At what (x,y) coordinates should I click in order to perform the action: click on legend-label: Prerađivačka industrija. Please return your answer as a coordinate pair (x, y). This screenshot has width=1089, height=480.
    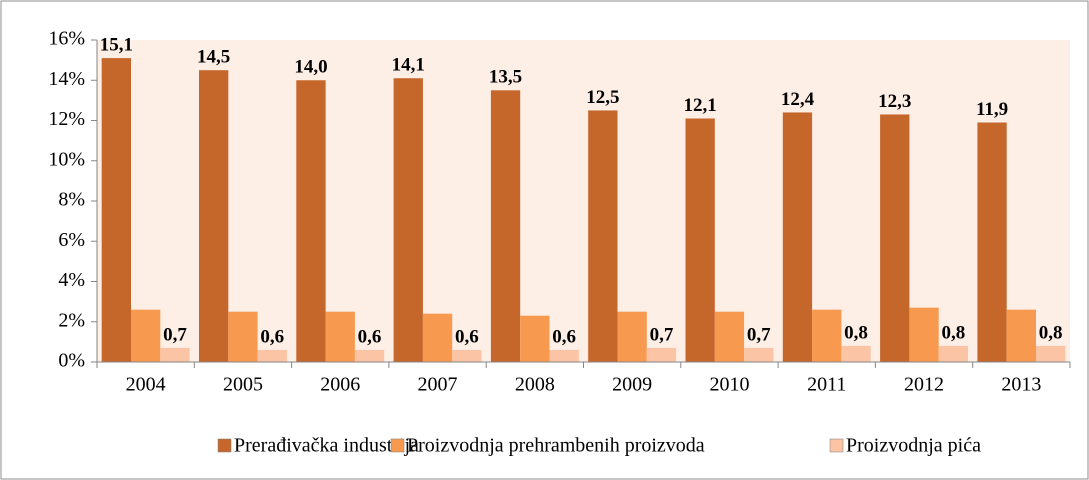
    Looking at the image, I should click on (326, 446).